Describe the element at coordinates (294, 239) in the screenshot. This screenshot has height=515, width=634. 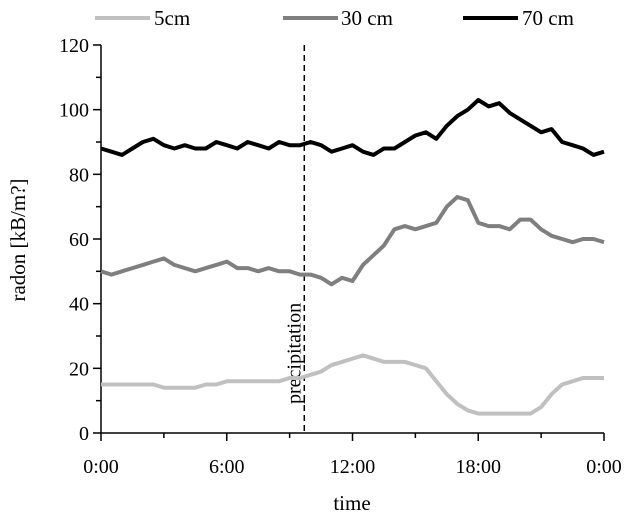
I see `precipitation-annotation: precipitation` at that location.